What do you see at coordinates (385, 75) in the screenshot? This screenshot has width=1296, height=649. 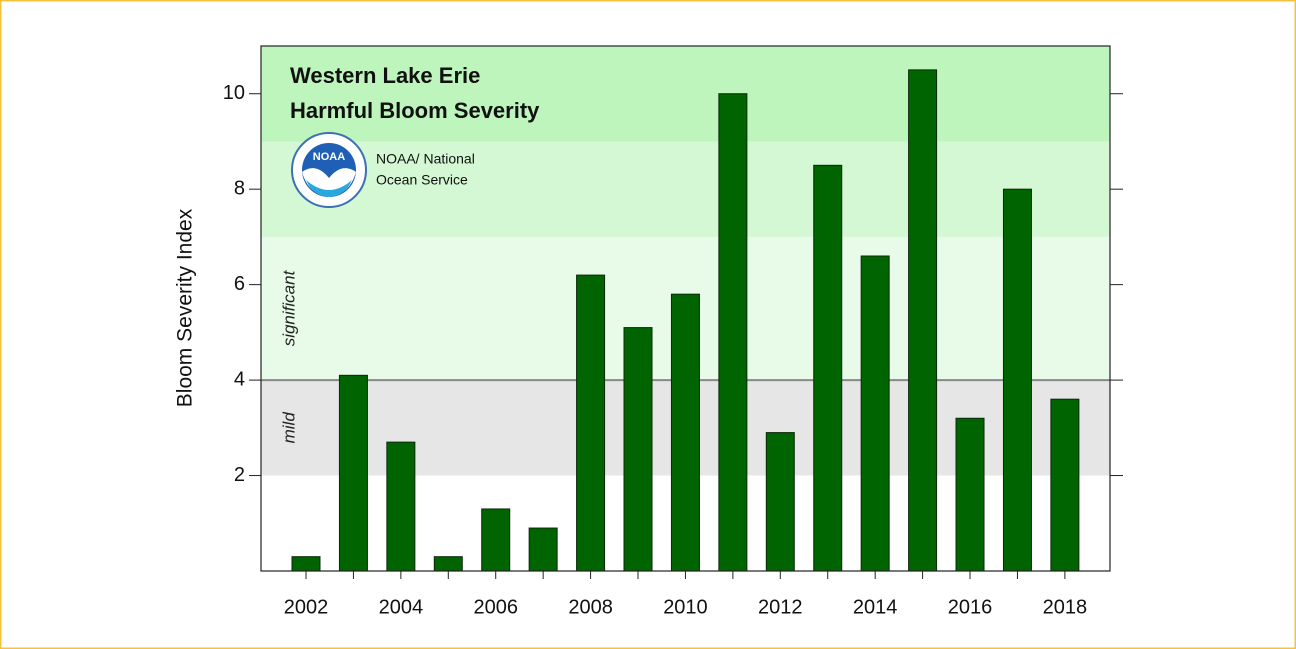 I see `chart-title: Western Lake Erie` at bounding box center [385, 75].